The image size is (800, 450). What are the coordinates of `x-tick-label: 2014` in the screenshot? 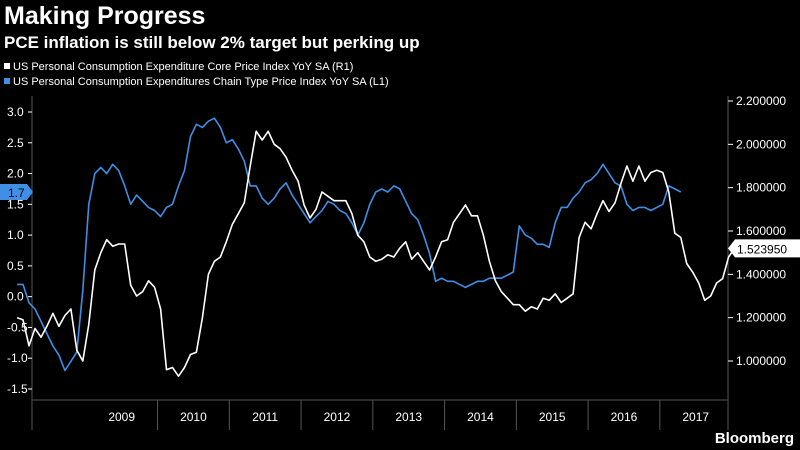 It's located at (480, 417).